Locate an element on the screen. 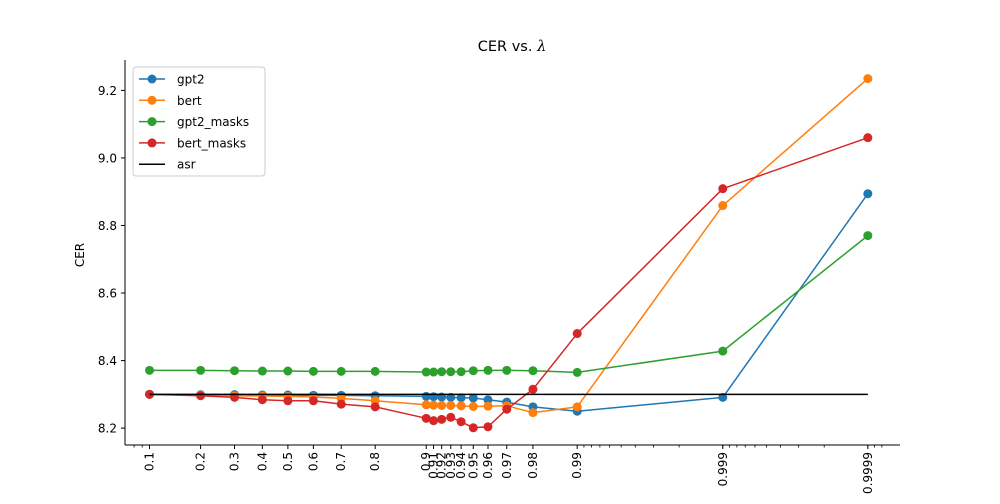 The width and height of the screenshot is (1000, 504). x-tick-label: 0.5 is located at coordinates (288, 461).